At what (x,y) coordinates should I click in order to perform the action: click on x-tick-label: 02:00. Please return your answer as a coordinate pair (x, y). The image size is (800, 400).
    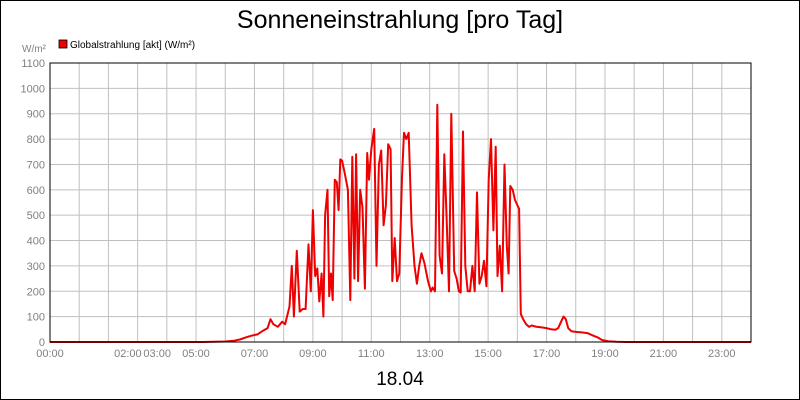
    Looking at the image, I should click on (128, 354).